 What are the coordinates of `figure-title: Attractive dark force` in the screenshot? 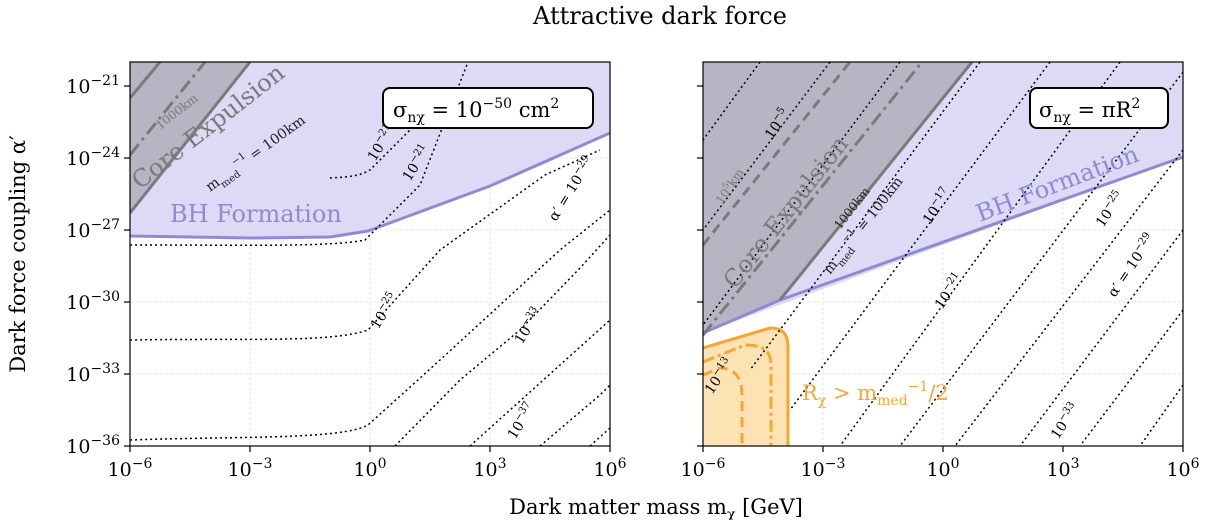 It's located at (659, 16).